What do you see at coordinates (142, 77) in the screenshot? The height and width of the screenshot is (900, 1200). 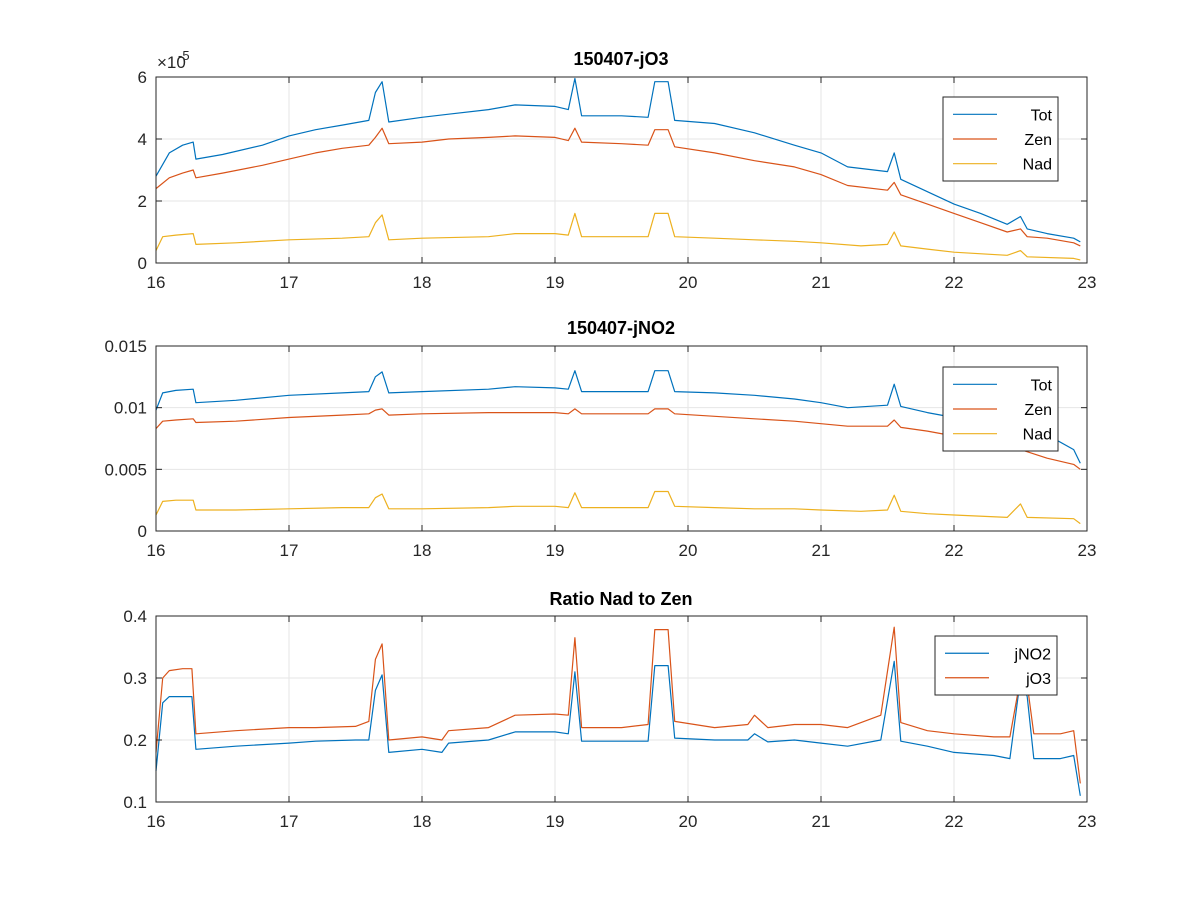 I see `y-tick-label: 6` at bounding box center [142, 77].